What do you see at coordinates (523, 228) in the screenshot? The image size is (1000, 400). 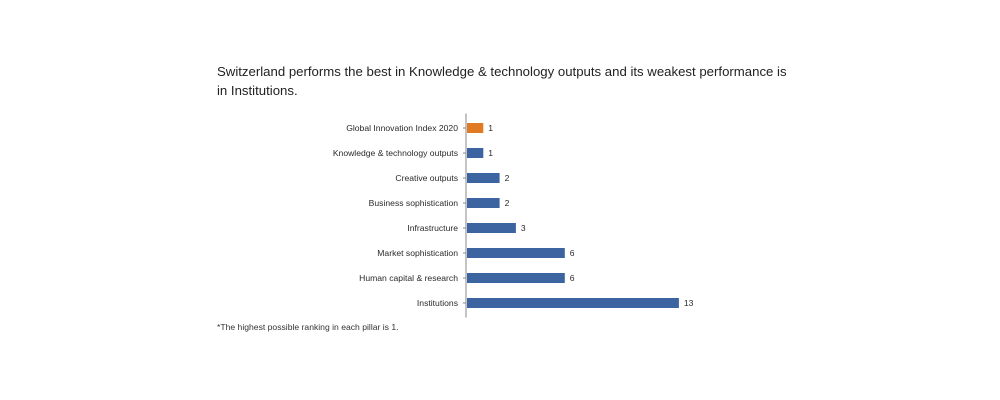 I see `data-label: 3` at bounding box center [523, 228].